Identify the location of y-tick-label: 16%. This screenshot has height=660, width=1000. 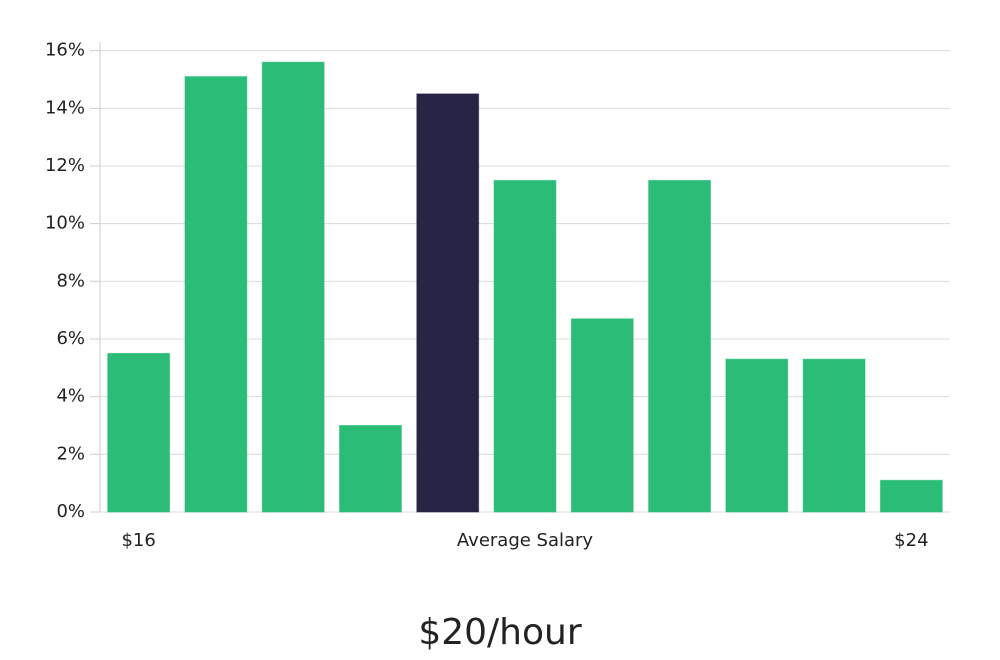
(65, 50).